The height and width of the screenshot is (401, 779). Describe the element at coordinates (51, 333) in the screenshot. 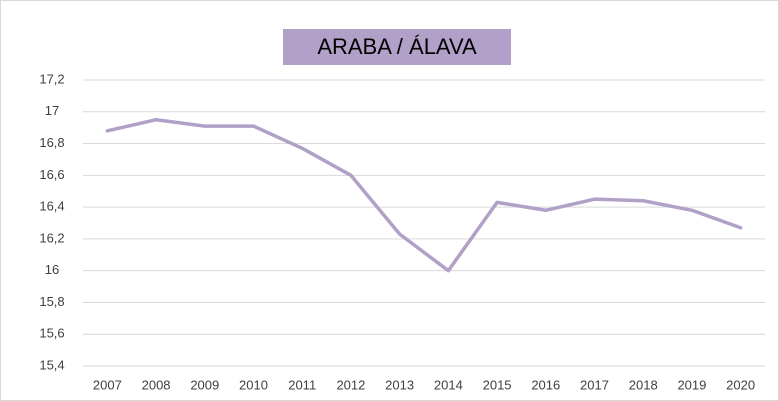

I see `y-tick-label: 15,6` at that location.